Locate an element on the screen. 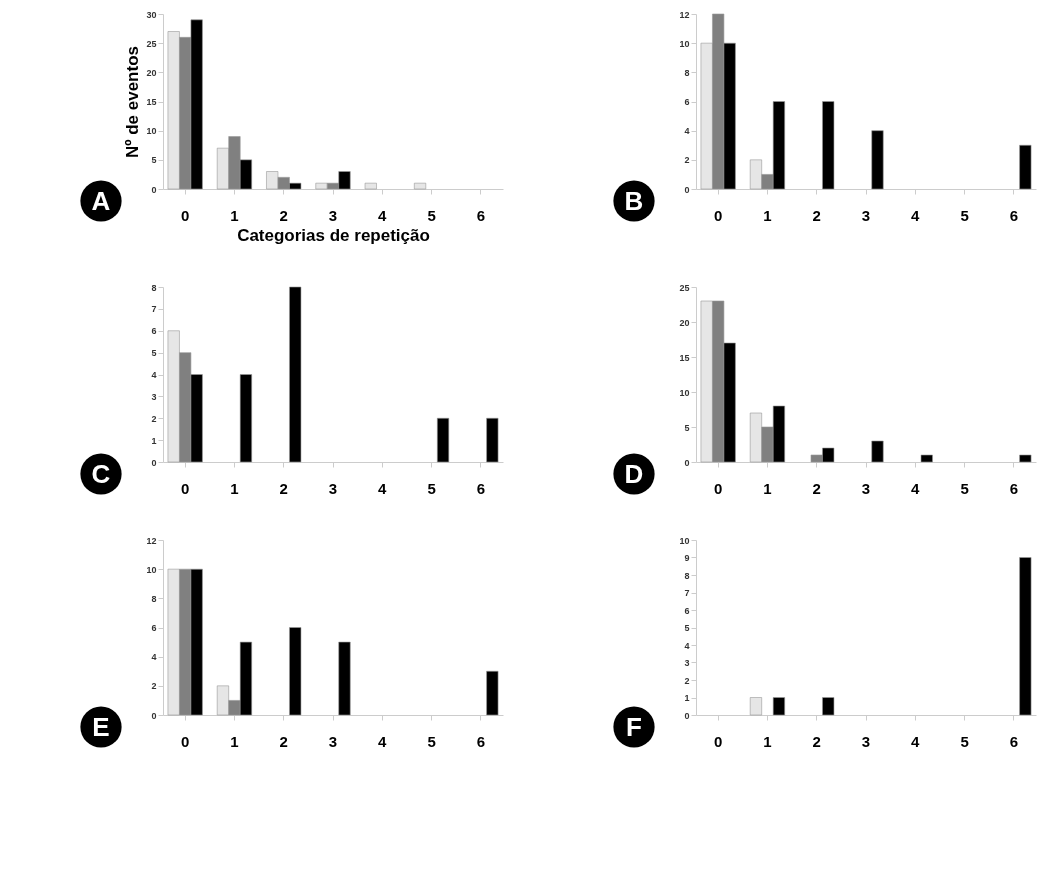 This screenshot has width=1046, height=881. x-axis-title: Categorias de repetição is located at coordinates (333, 235).